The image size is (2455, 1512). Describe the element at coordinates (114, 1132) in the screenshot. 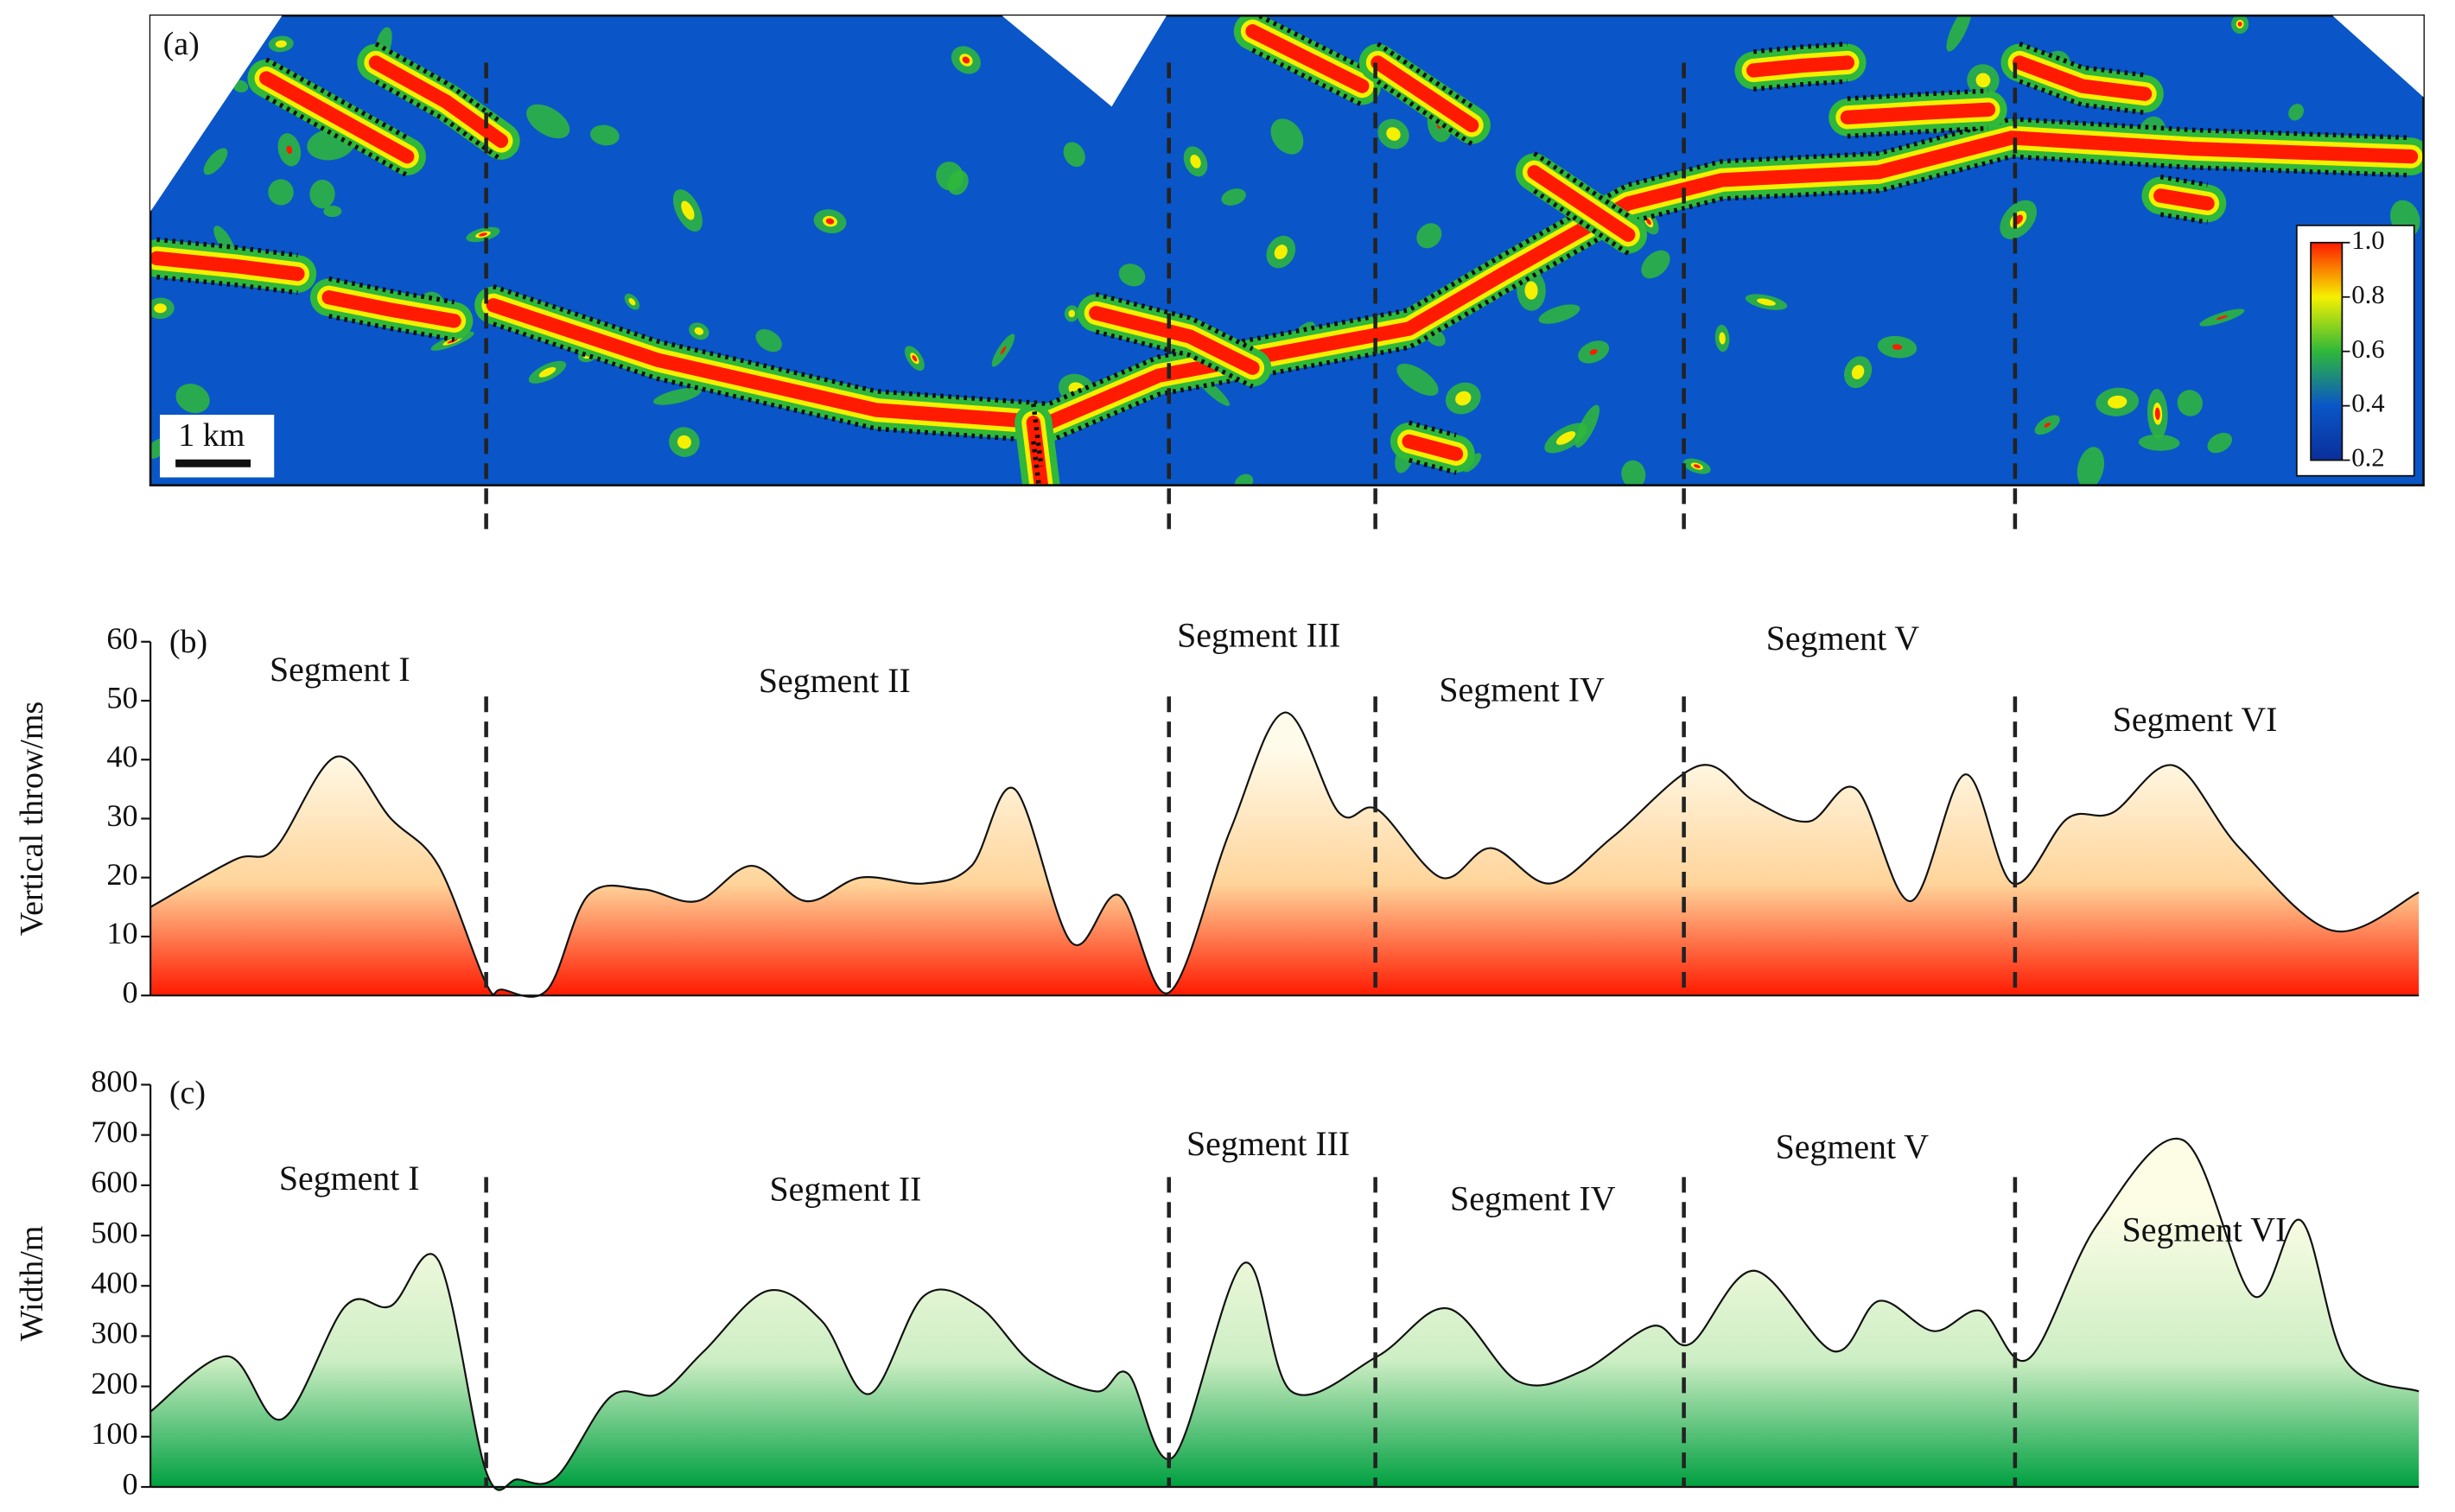

I see `y-tick-label: 700` at that location.